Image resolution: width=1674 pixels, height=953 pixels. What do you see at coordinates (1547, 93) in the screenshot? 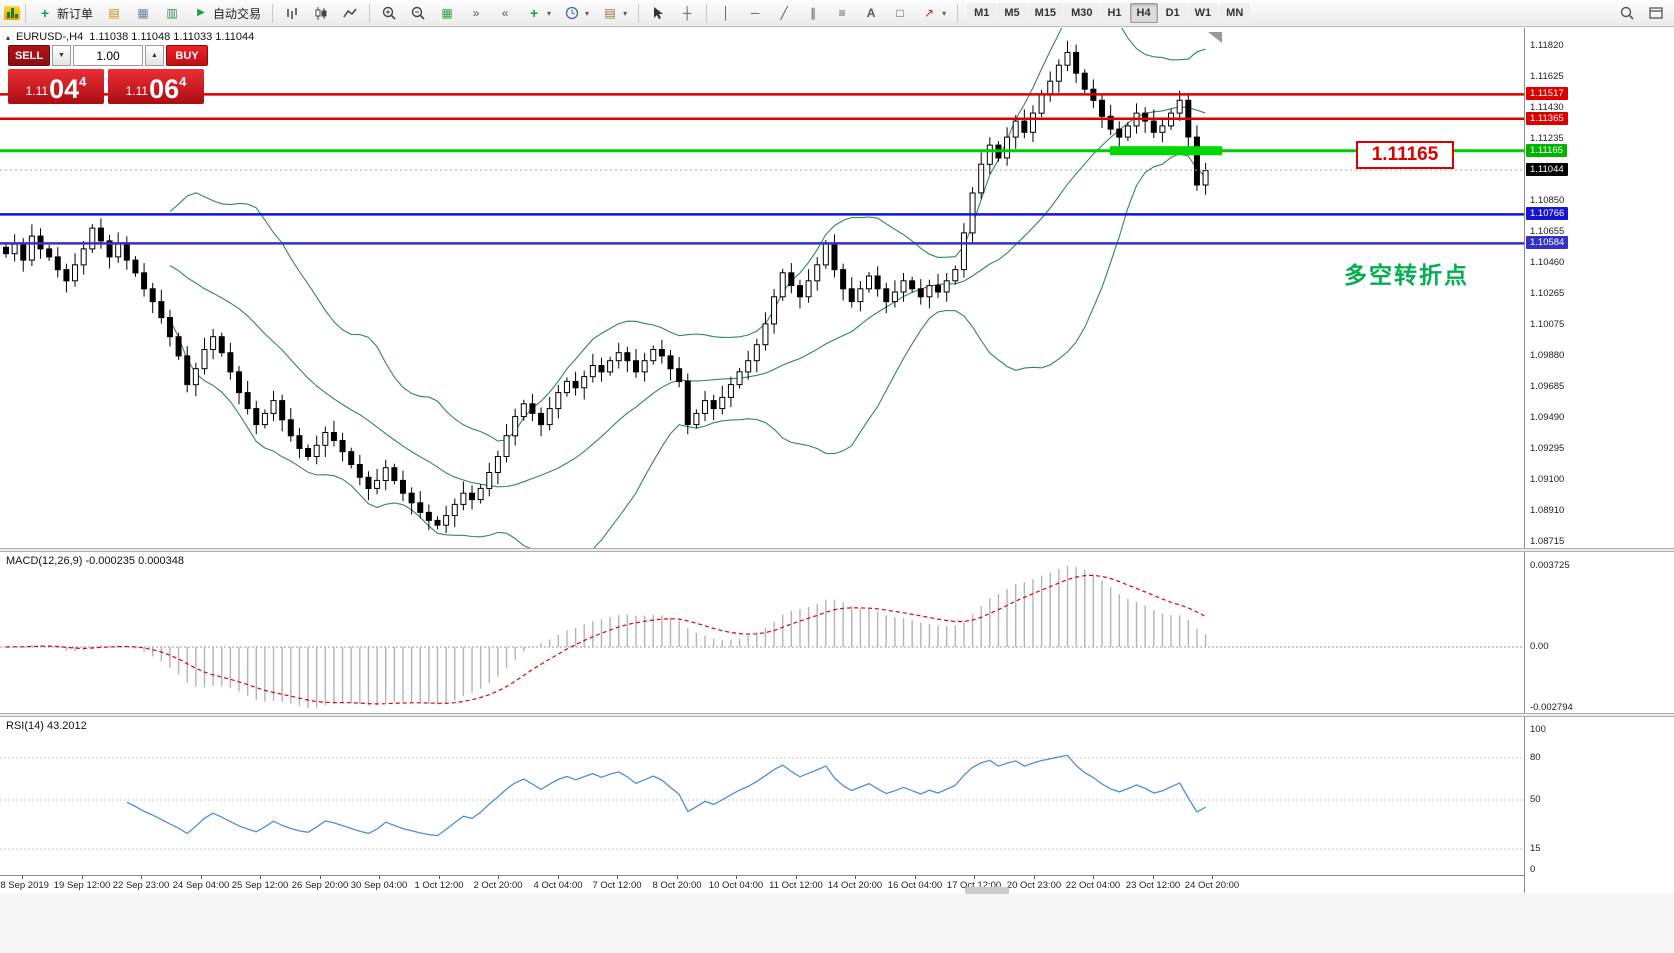
I see `price-badge: 1.11517` at bounding box center [1547, 93].